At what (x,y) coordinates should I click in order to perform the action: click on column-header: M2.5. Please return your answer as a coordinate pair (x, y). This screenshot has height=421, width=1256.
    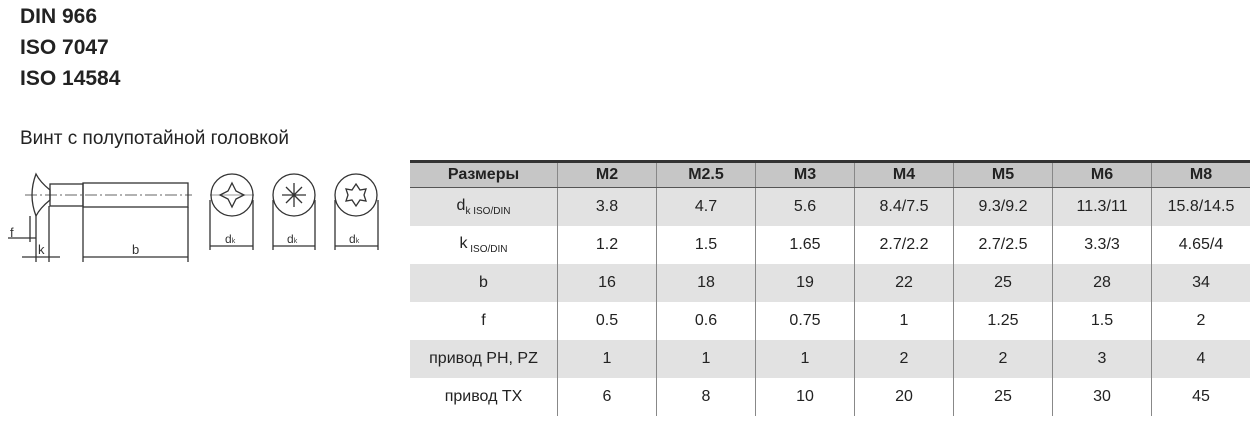
    Looking at the image, I should click on (706, 174).